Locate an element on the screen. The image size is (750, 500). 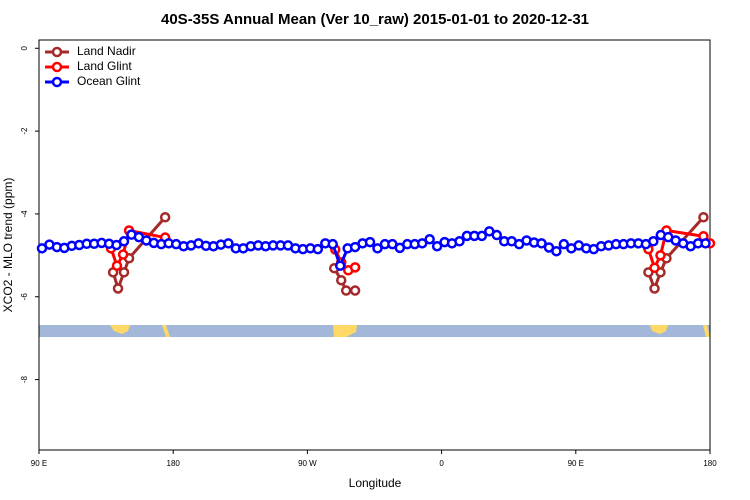
y-axis-label: XCO2 - MLO trend (ppm) is located at coordinates (8, 245).